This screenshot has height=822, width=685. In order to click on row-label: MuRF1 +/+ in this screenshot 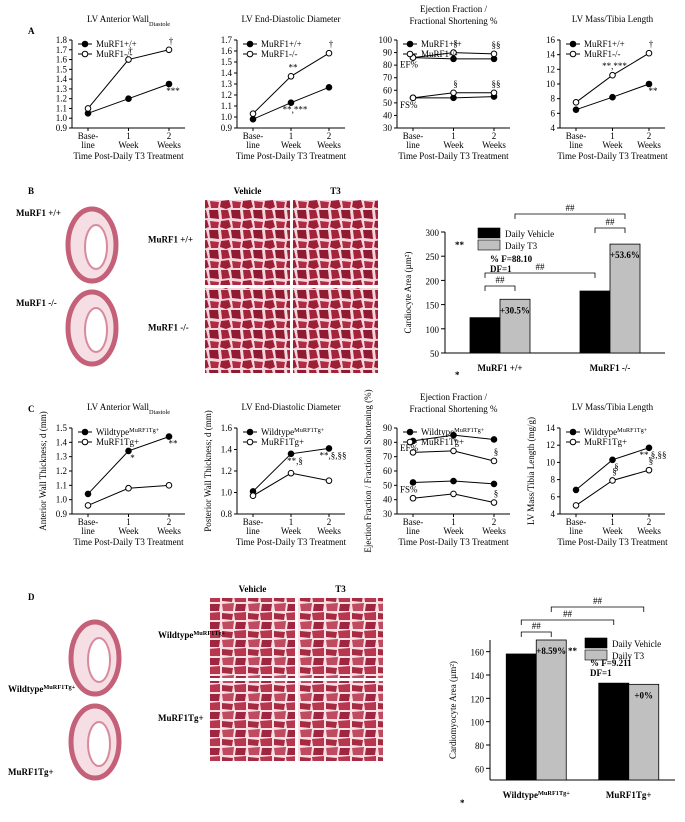, I will do `click(170, 240)`.